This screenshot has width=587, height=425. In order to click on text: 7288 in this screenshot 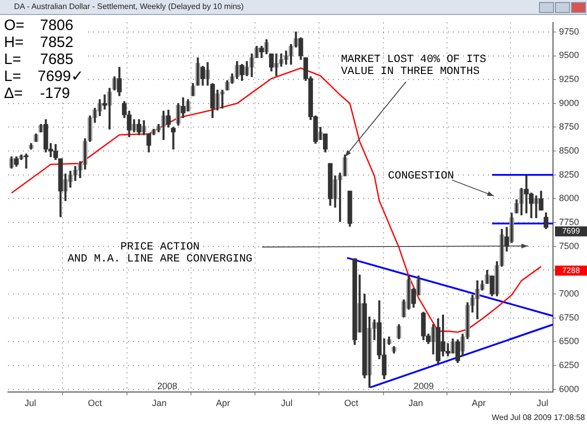, I will do `click(571, 270)`.